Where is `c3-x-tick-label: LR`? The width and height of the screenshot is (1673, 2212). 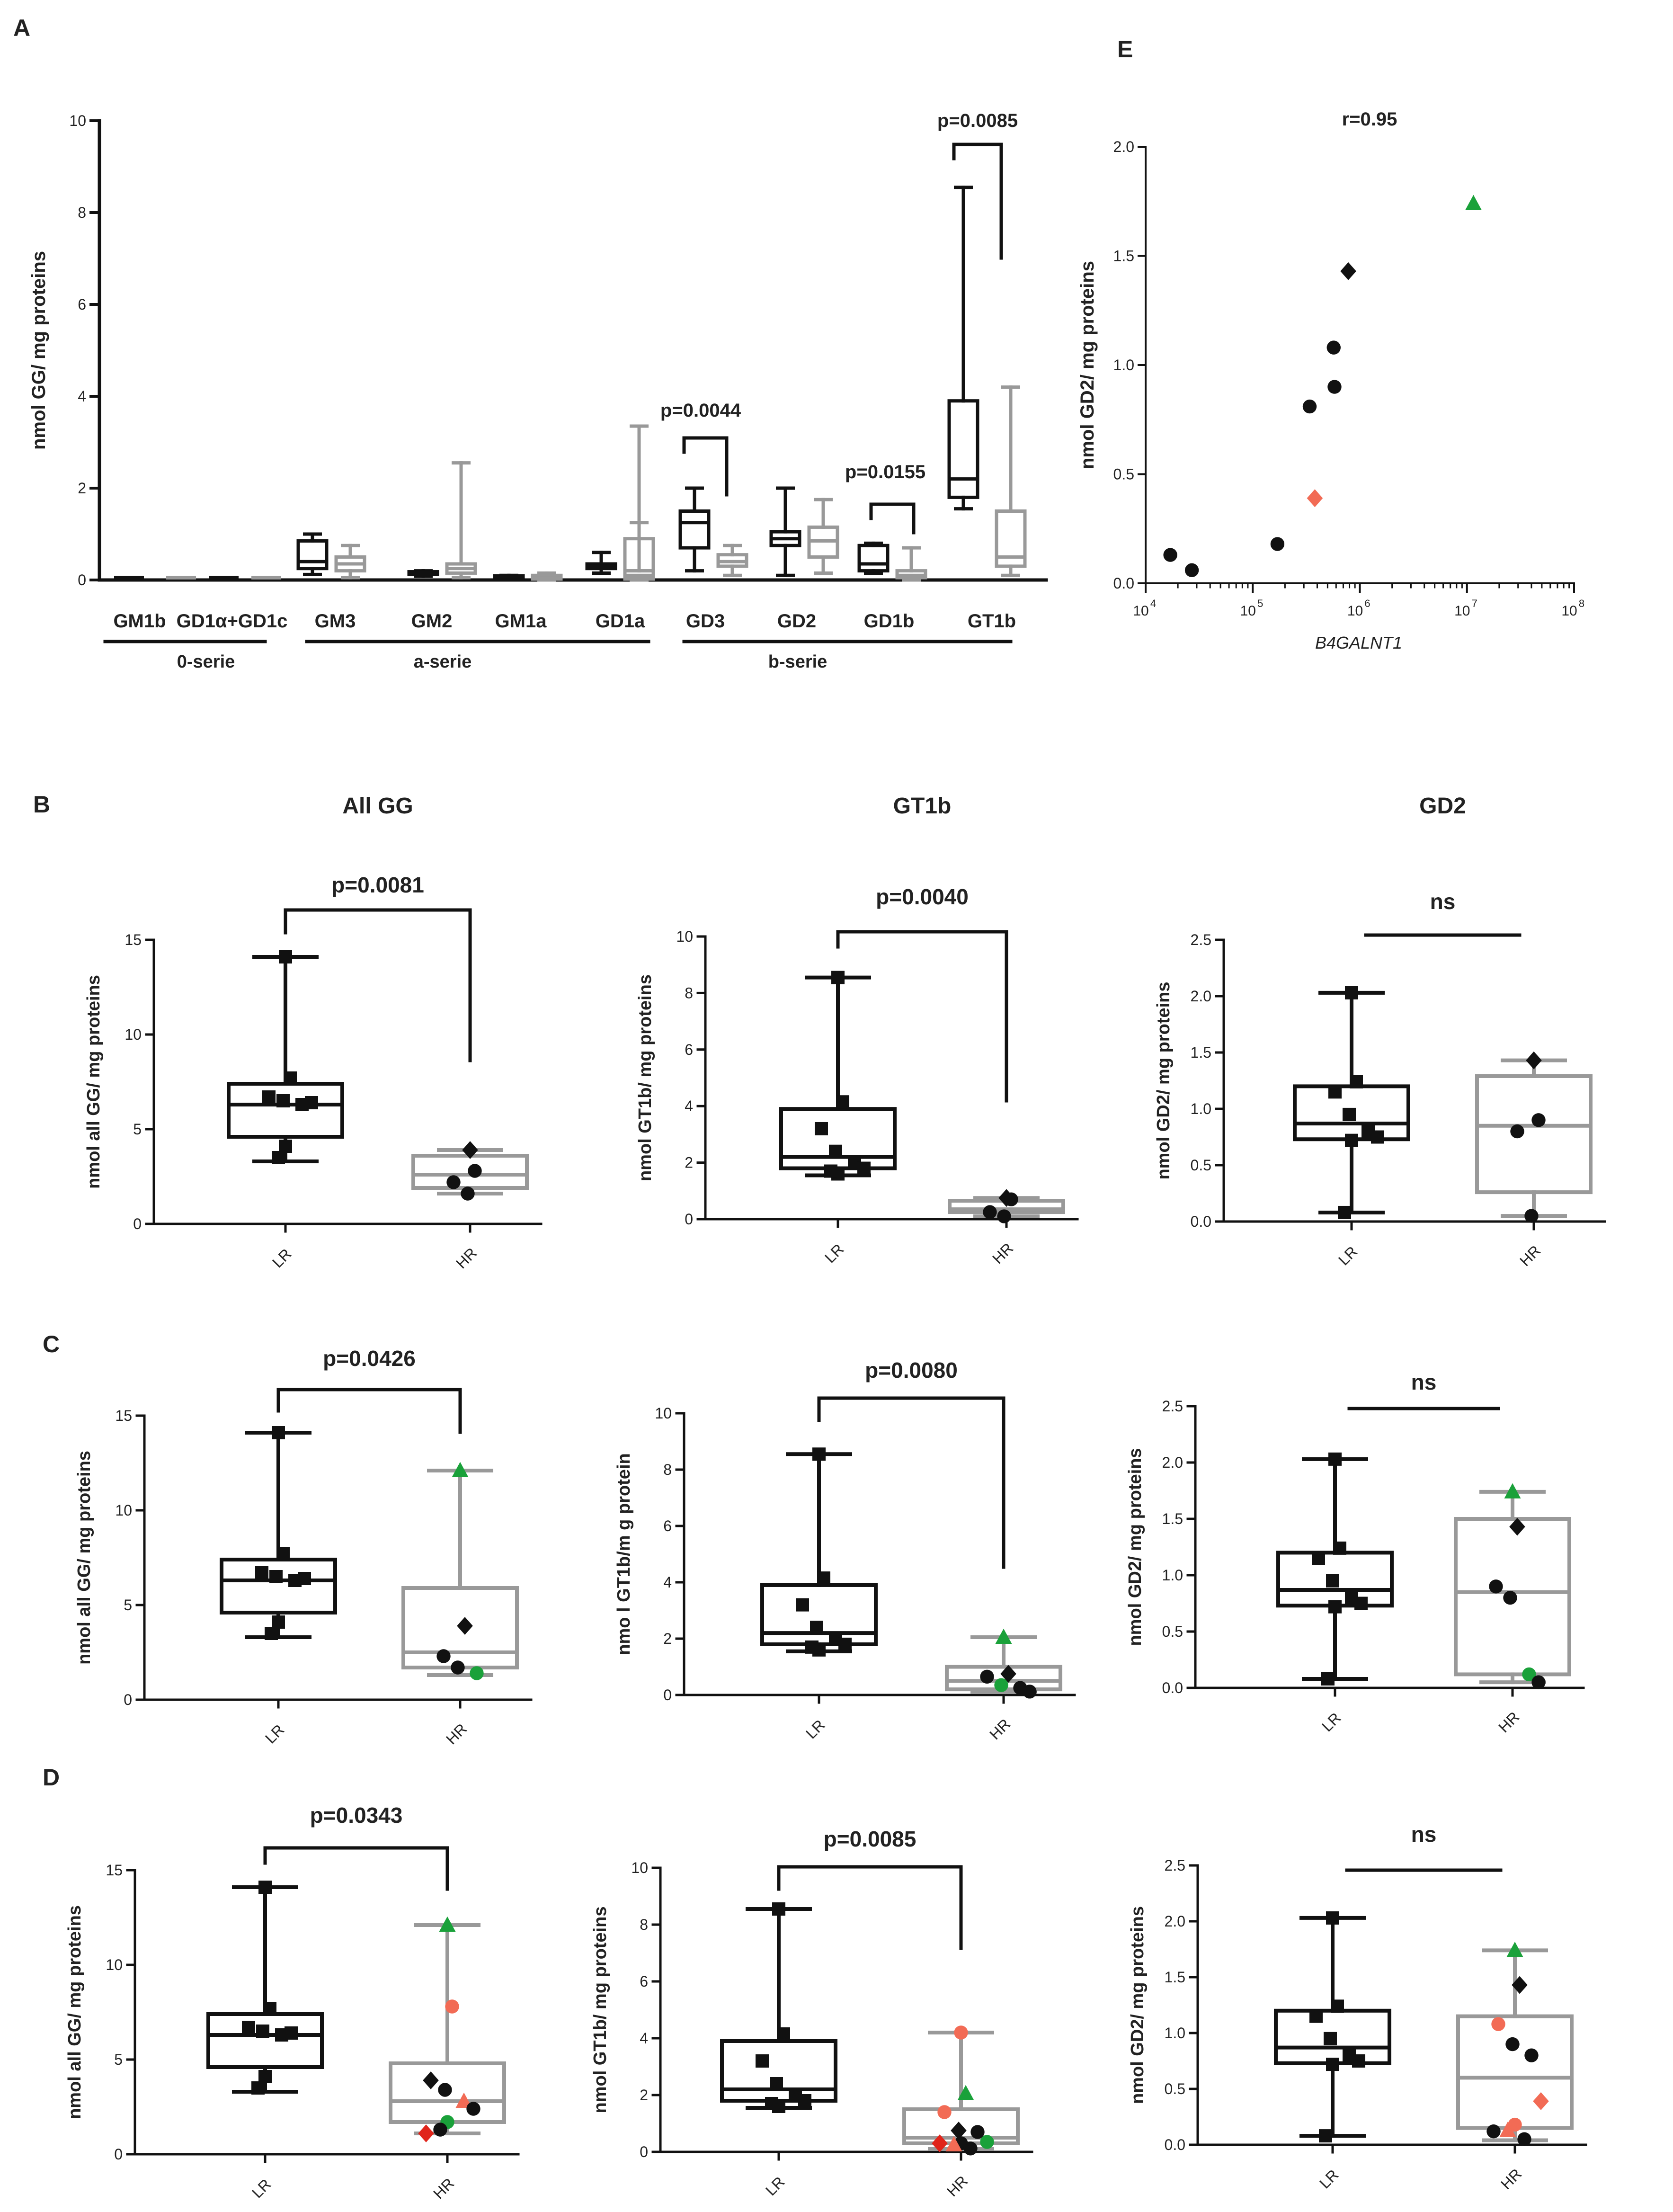 c3-x-tick-label: LR is located at coordinates (1331, 1722).